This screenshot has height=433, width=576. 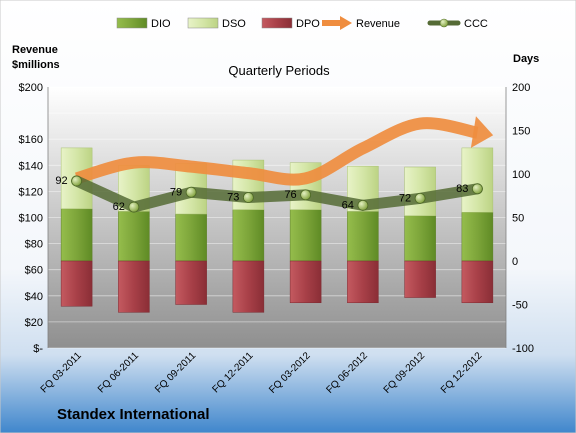 I want to click on right-tick-label: 50, so click(x=518, y=219).